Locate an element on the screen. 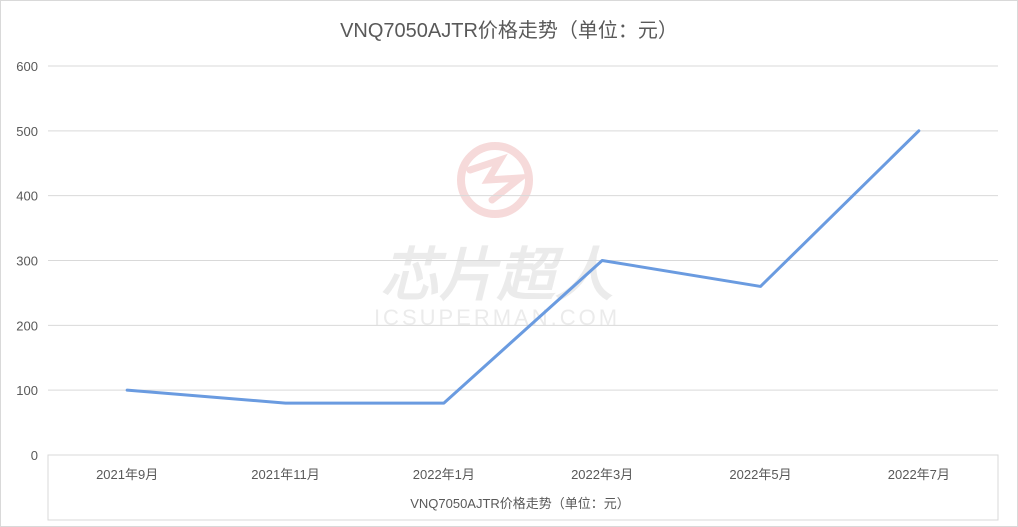 The width and height of the screenshot is (1018, 527). x-tick-label: 2022年3月 is located at coordinates (602, 474).